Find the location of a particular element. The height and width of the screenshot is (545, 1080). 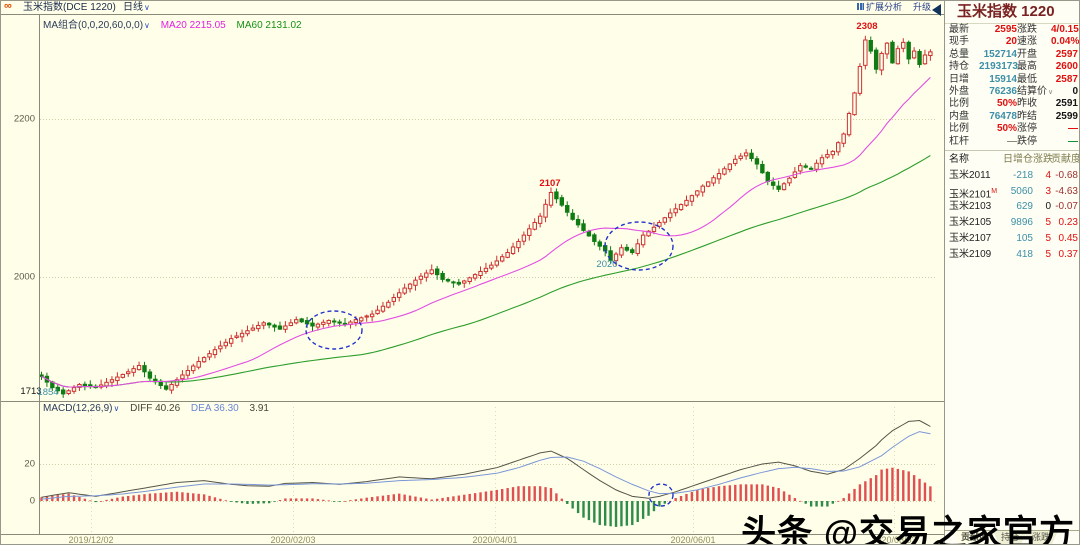

dea-value-label: DEA 36.30 is located at coordinates (214, 408).